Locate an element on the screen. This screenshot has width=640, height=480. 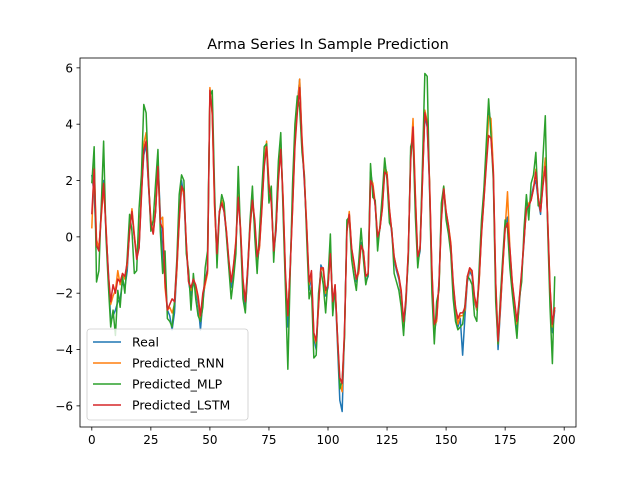
x-tick-label: 75 is located at coordinates (268, 440).